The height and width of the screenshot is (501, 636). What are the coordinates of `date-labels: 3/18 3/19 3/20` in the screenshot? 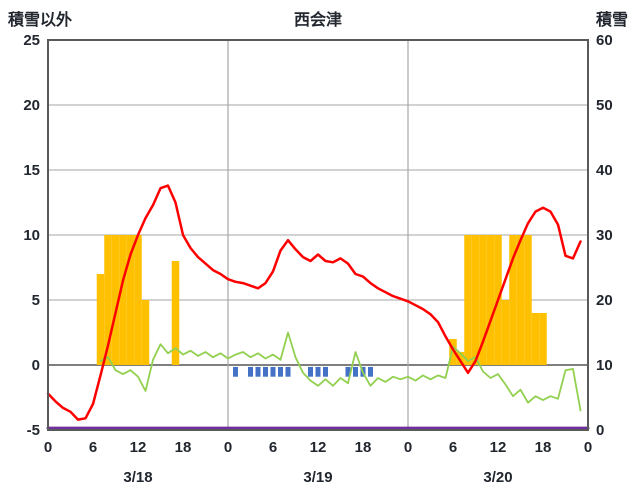 It's located at (317, 477).